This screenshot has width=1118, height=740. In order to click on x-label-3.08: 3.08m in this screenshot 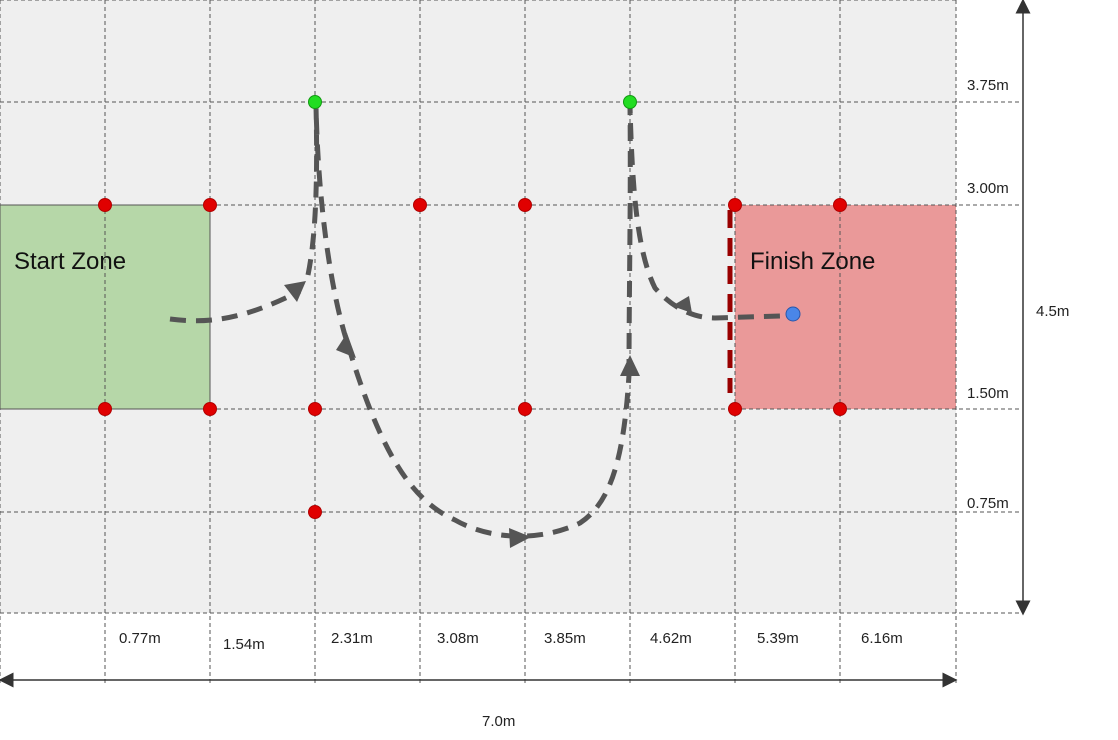, I will do `click(458, 638)`.